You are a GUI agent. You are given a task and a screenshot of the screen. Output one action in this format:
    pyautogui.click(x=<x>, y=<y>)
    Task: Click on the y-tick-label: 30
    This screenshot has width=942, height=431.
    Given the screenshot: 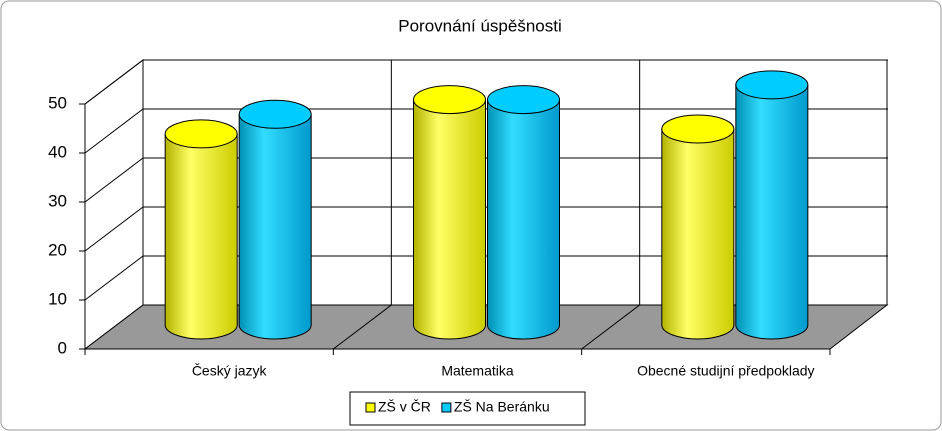 What is the action you would take?
    pyautogui.click(x=57, y=200)
    